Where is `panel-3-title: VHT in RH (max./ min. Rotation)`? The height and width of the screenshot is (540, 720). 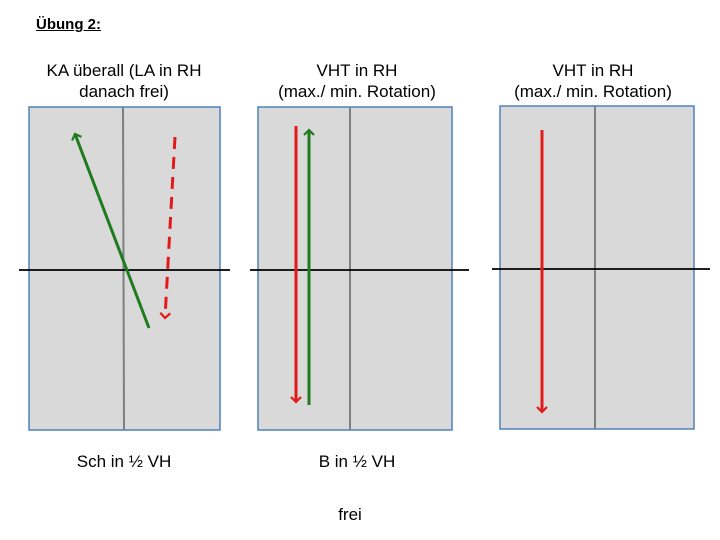
panel-3-title: VHT in RH (max./ min. Rotation) is located at coordinates (593, 81).